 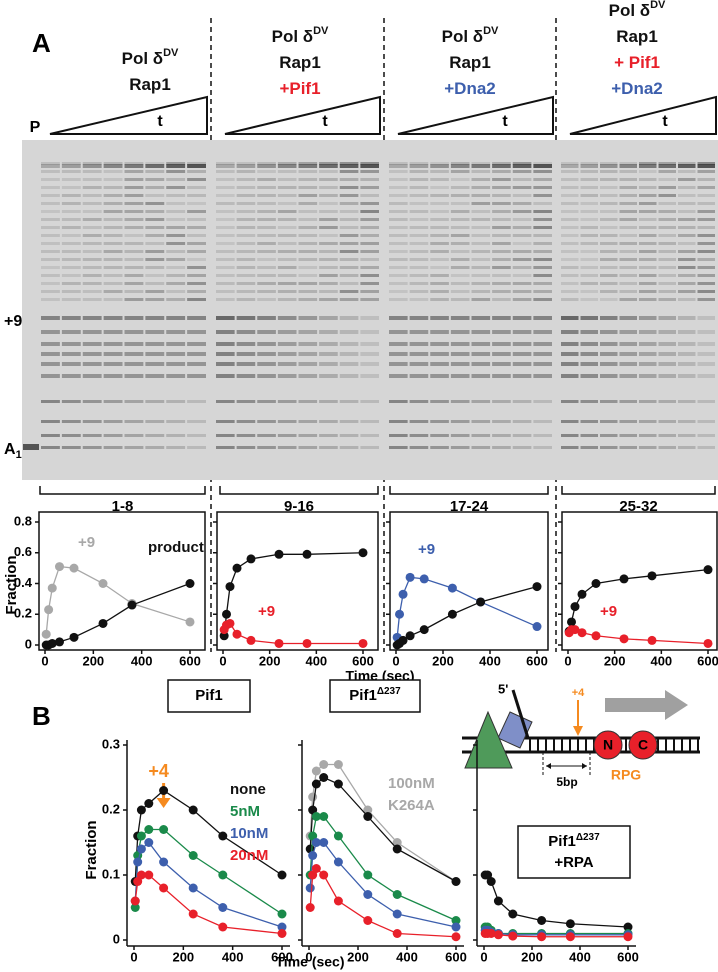 What do you see at coordinates (142, 660) in the screenshot?
I see `x-tick-label: 400` at bounding box center [142, 660].